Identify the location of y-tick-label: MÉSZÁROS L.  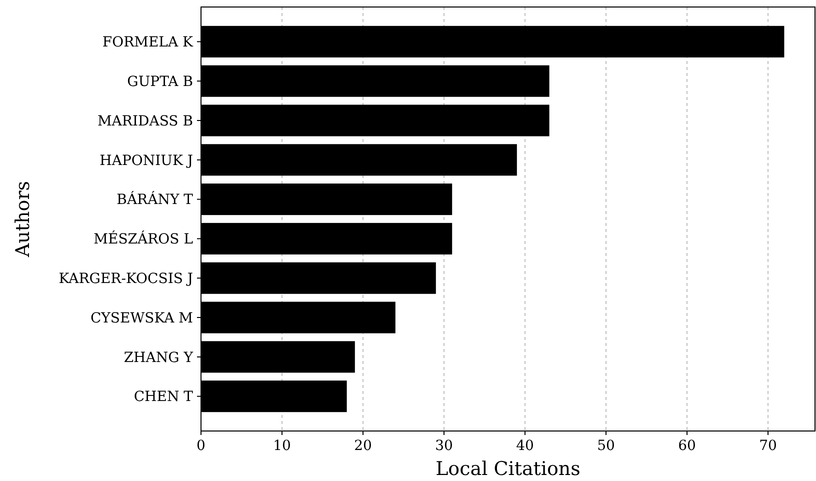
(143, 239).